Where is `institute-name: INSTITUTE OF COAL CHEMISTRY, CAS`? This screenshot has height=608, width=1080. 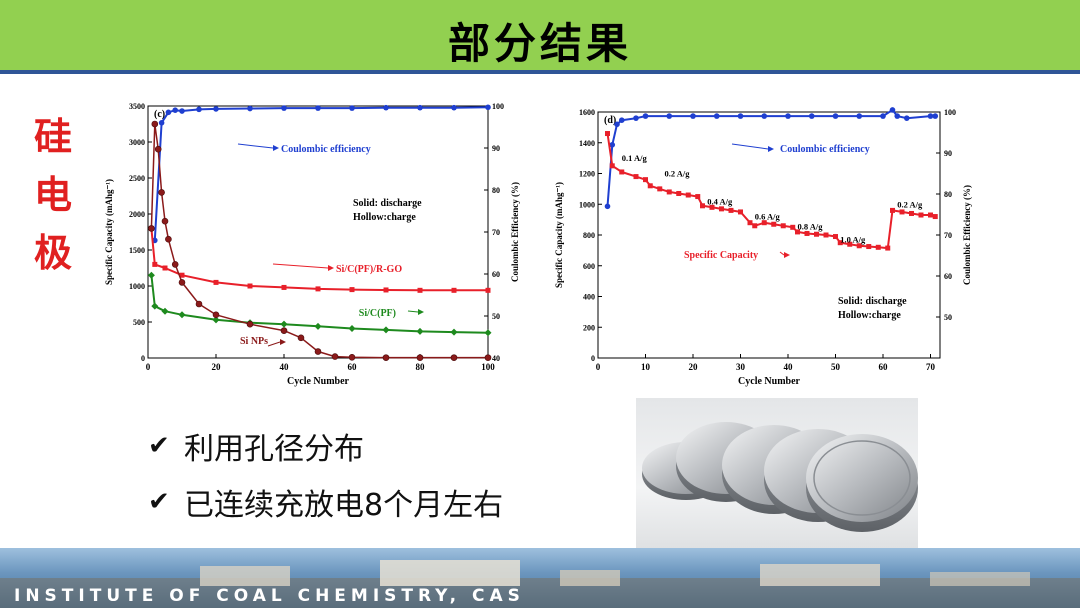 institute-name: INSTITUTE OF COAL CHEMISTRY, CAS is located at coordinates (269, 596).